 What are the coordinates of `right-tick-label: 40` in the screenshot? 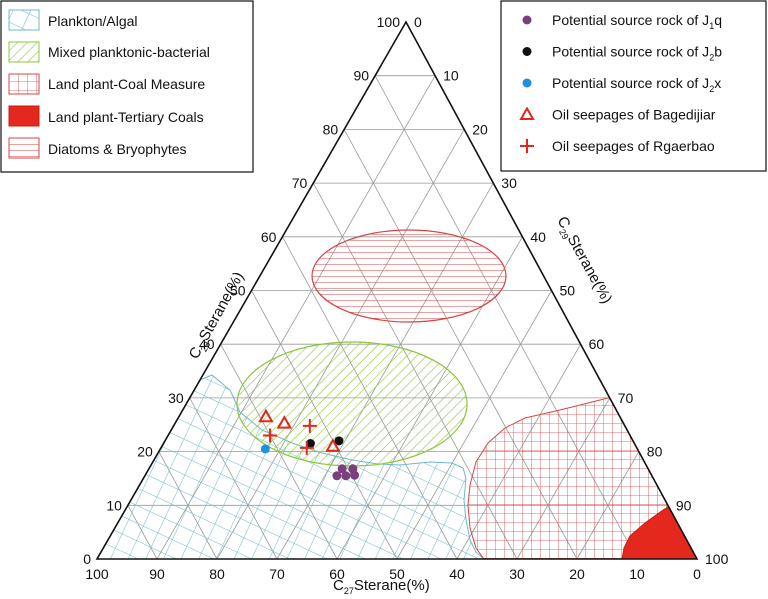 It's located at (538, 237).